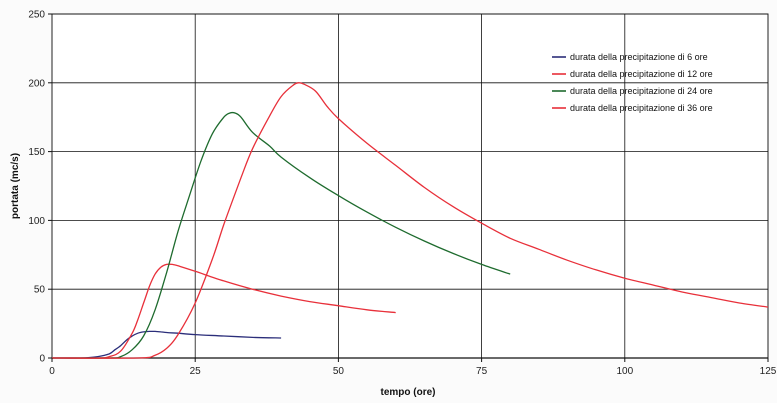 The height and width of the screenshot is (403, 777). What do you see at coordinates (408, 392) in the screenshot?
I see `x-axis-title: tempo (ore)` at bounding box center [408, 392].